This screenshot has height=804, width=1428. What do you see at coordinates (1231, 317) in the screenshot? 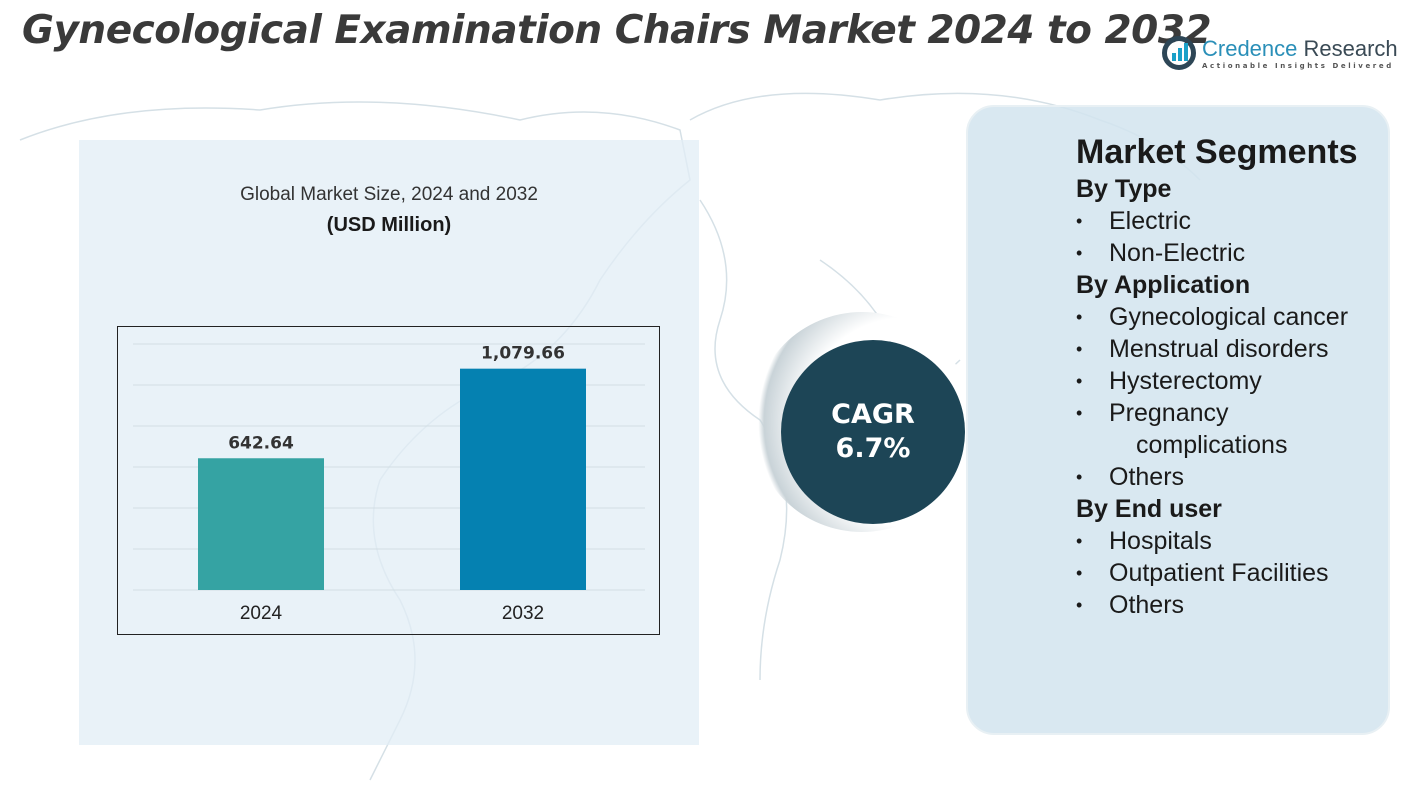
I see `segment-item: Gynecological cancer` at bounding box center [1231, 317].